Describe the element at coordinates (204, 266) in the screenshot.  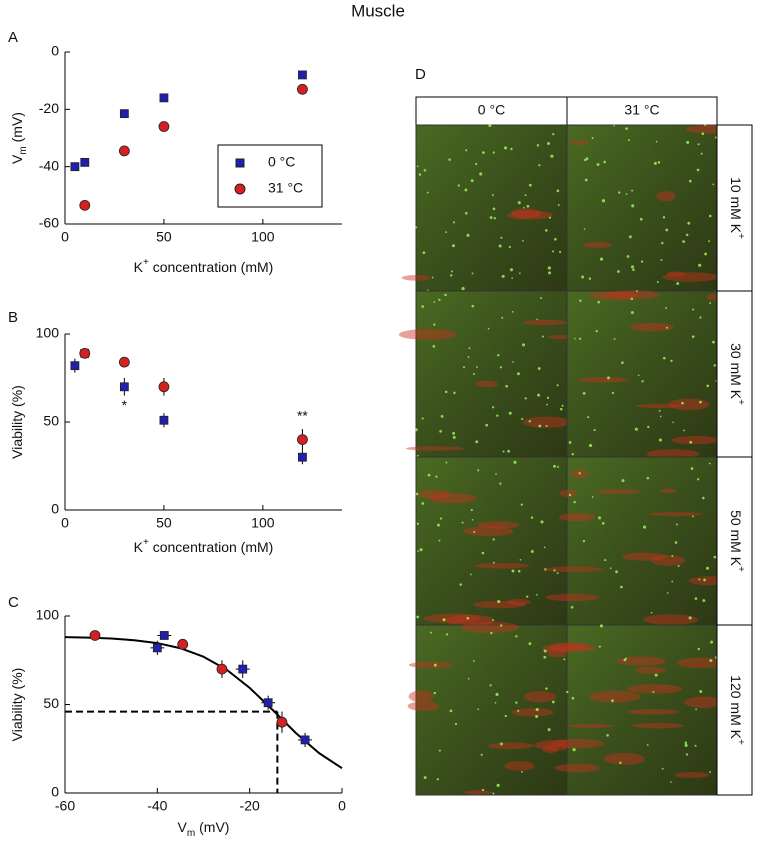
I see `x-axis-label: K+ concentration (mM)` at that location.